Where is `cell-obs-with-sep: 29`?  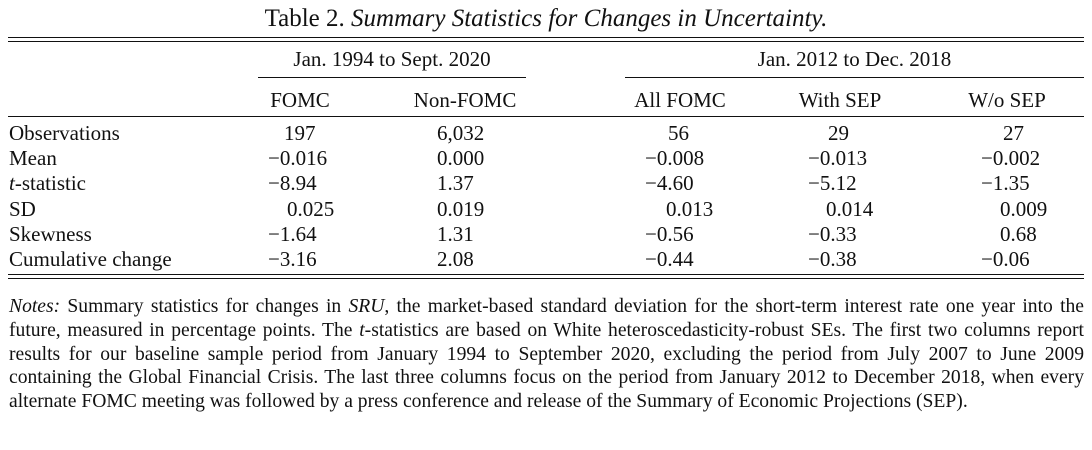
cell-obs-with-sep: 29 is located at coordinates (838, 133).